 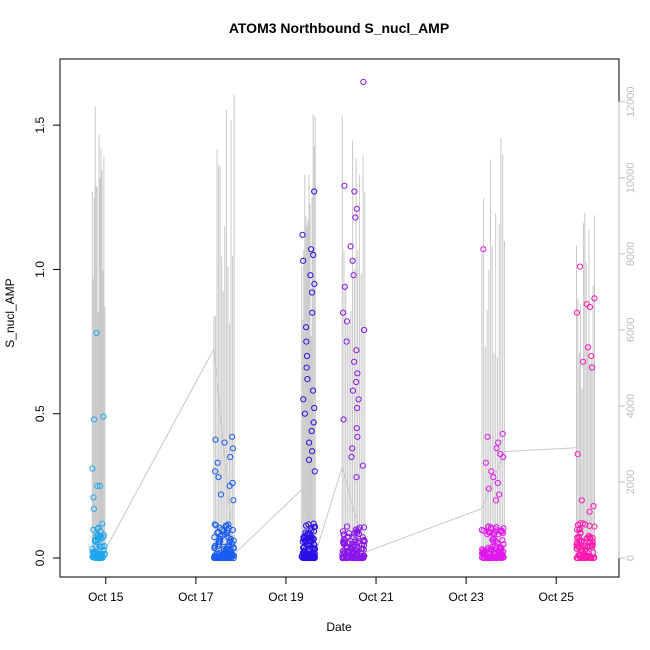 What do you see at coordinates (339, 28) in the screenshot?
I see `chart-title: ATOM3 Northbound S_nucl_AMP` at bounding box center [339, 28].